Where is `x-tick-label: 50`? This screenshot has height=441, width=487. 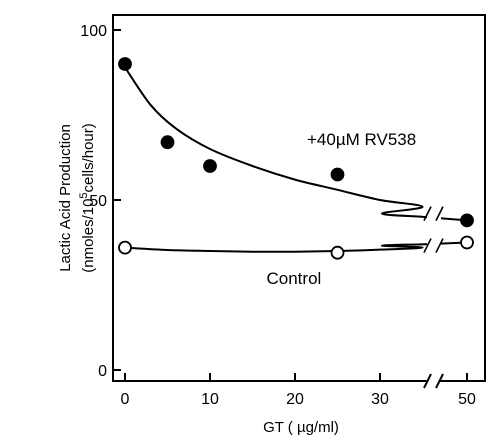 x-tick-label: 50 is located at coordinates (467, 399).